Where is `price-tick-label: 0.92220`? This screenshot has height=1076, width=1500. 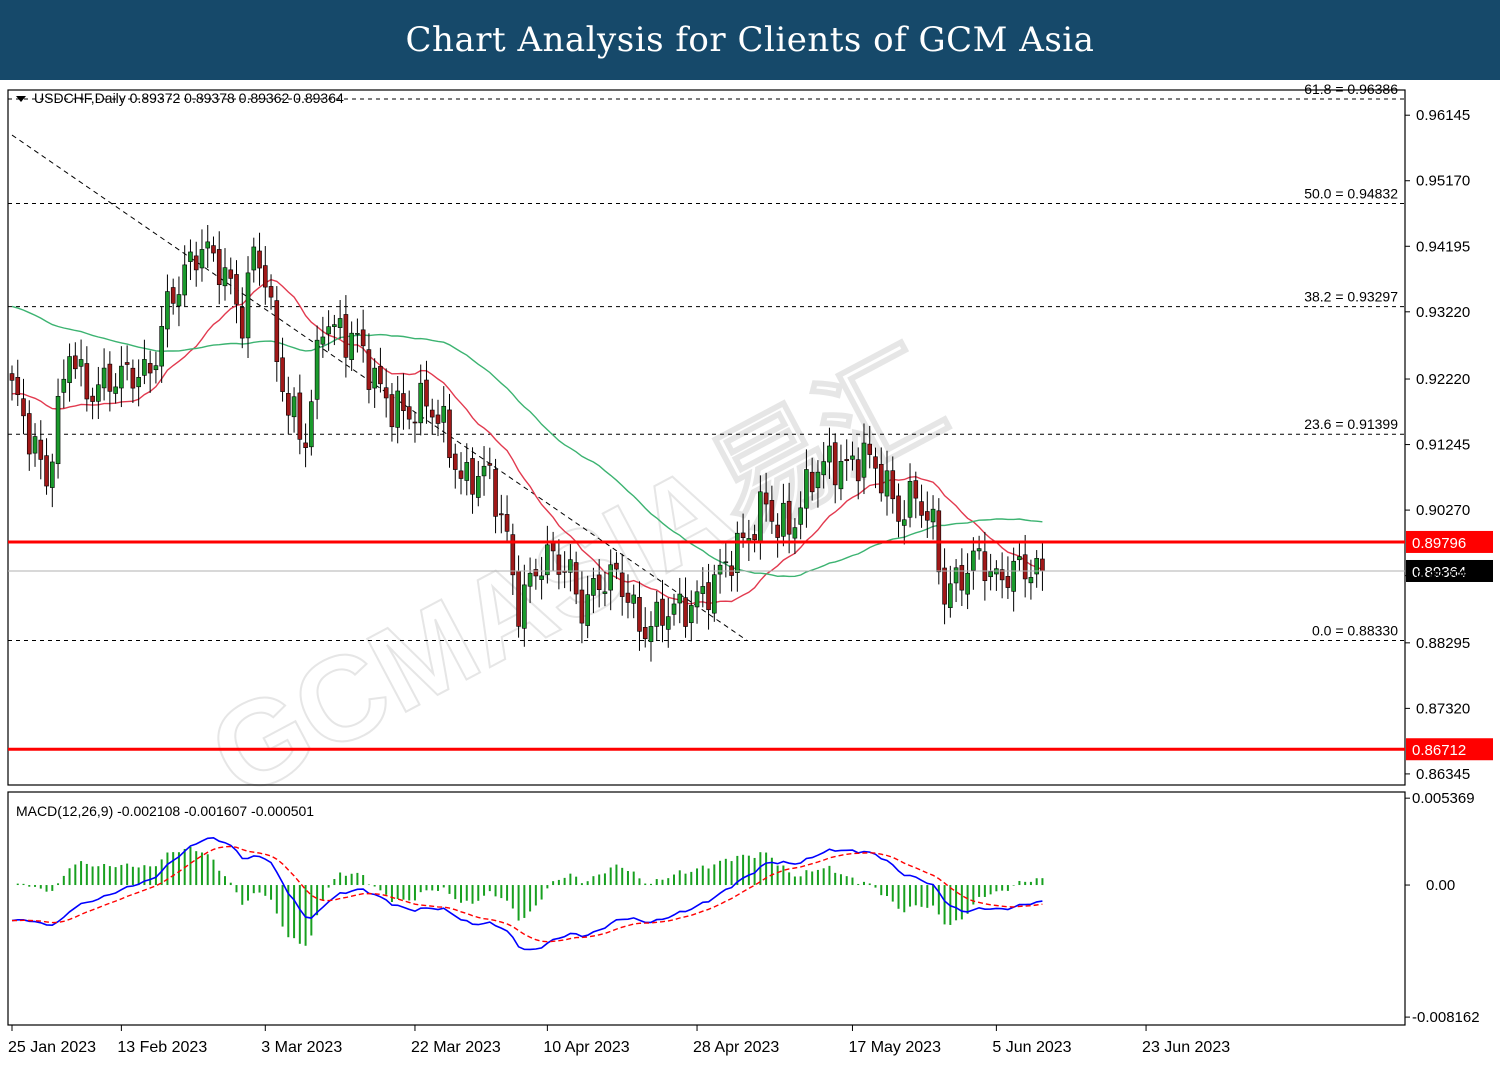
price-tick-label: 0.92220 is located at coordinates (1443, 379).